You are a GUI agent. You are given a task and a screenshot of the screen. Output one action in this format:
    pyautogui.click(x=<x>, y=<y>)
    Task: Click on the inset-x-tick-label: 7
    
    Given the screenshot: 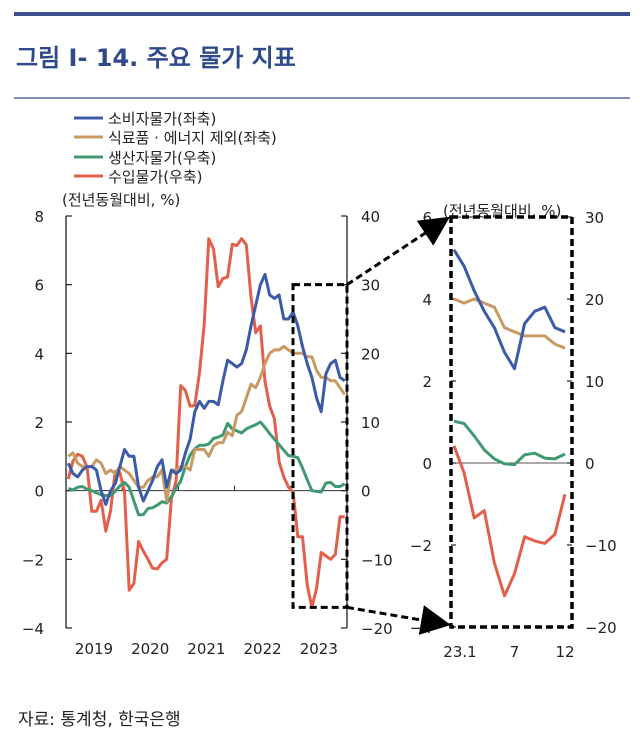 What is the action you would take?
    pyautogui.click(x=515, y=652)
    